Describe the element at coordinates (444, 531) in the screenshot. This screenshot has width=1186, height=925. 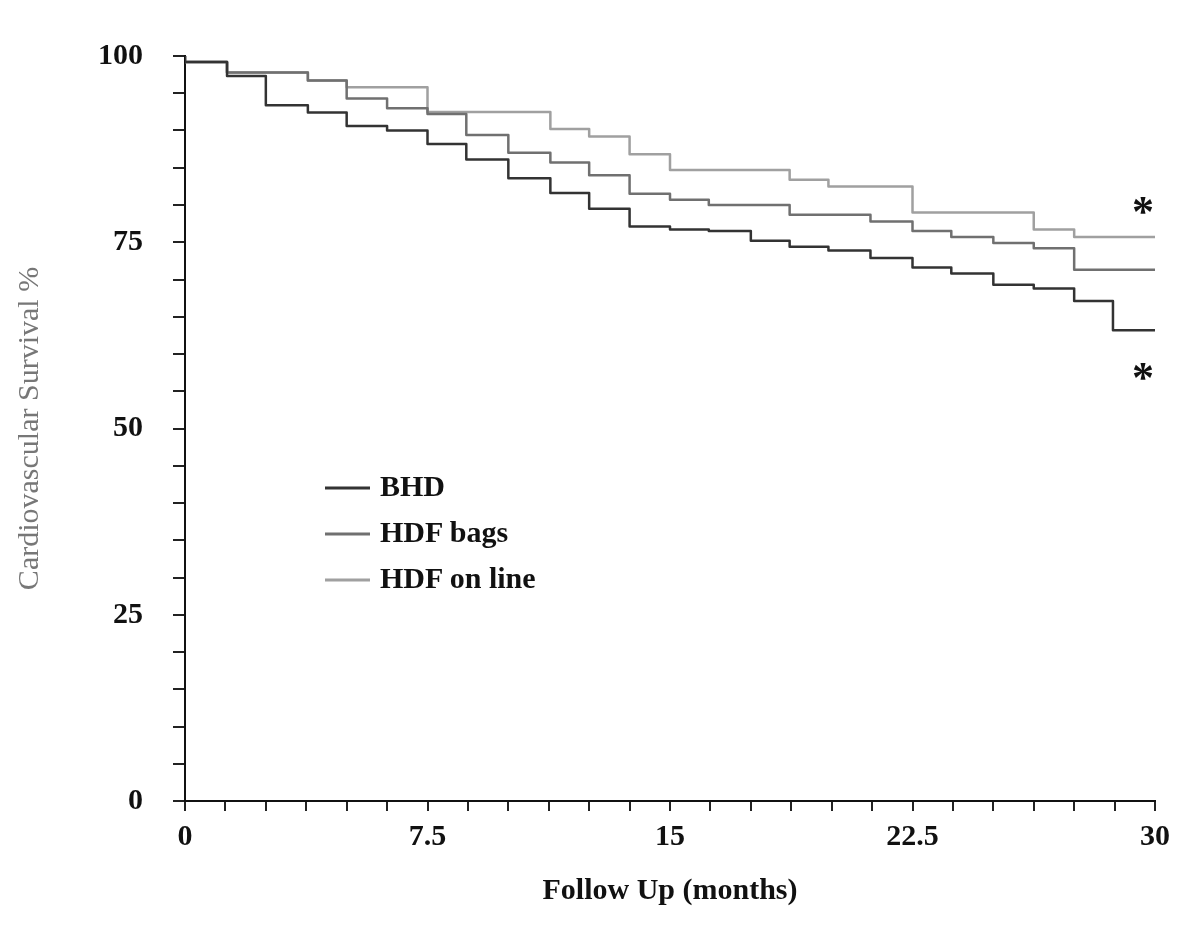
I see `legend-label: HDF bags` at that location.